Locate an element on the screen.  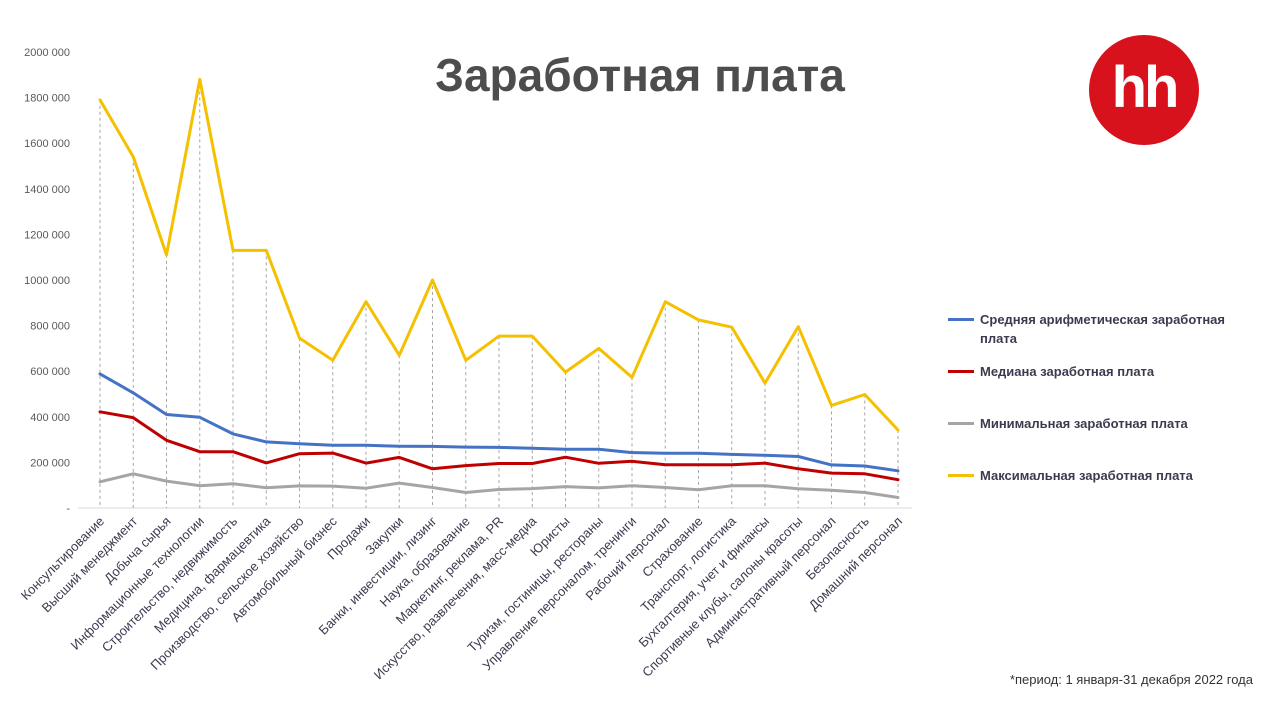
y-tick-label: 1200 000 is located at coordinates (47, 235).